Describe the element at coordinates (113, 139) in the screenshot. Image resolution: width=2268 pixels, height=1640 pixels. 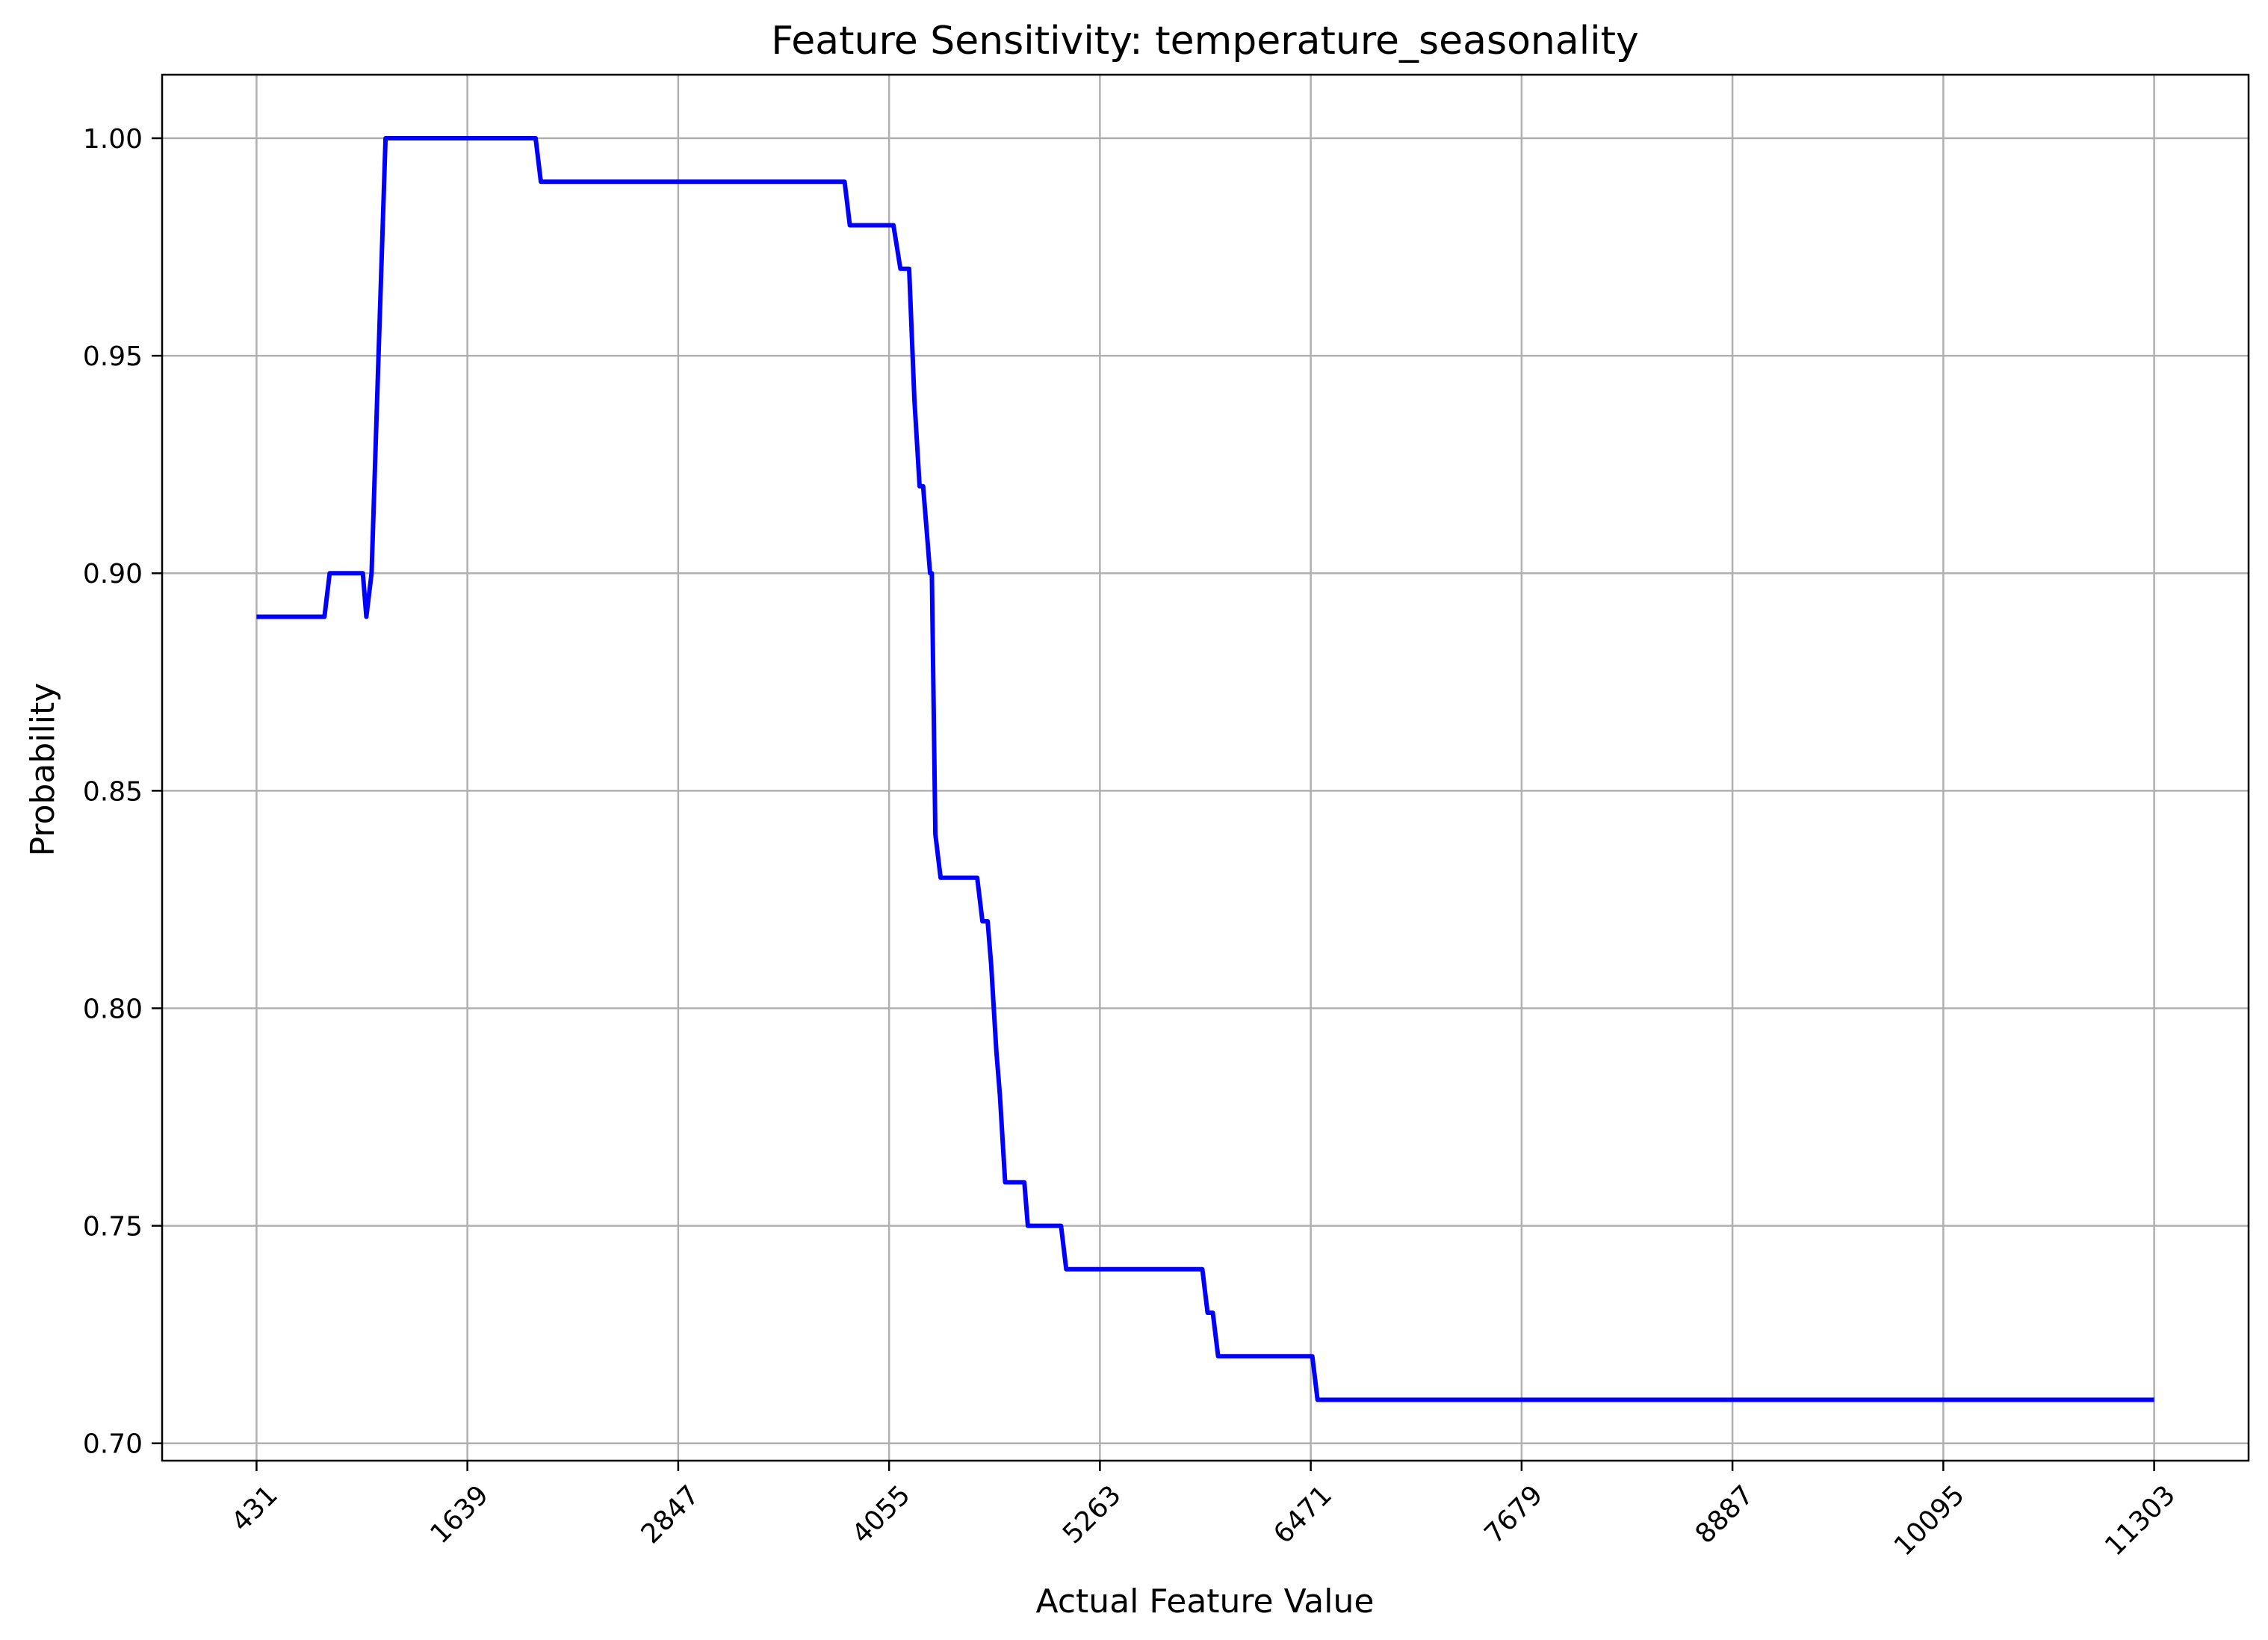
I see `y-tick-label: 1.00` at that location.